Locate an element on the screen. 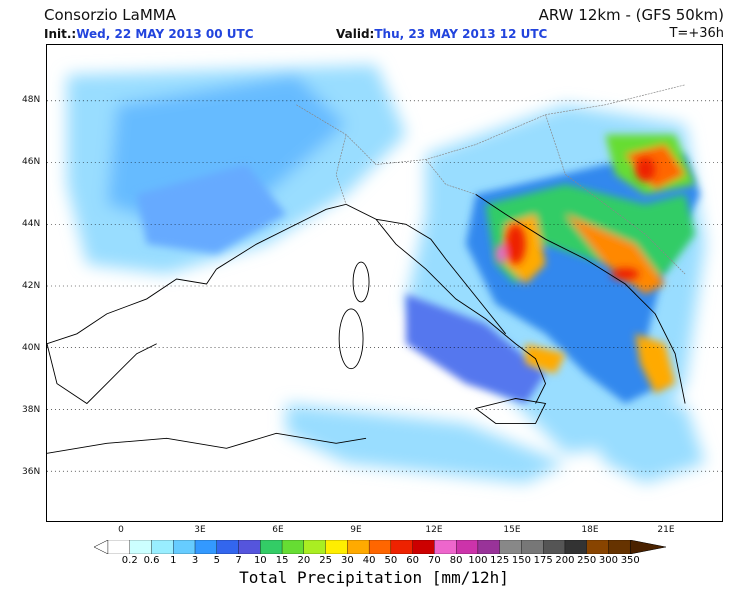 The width and height of the screenshot is (748, 599). colorbar-tick-label: 5 is located at coordinates (216, 560).